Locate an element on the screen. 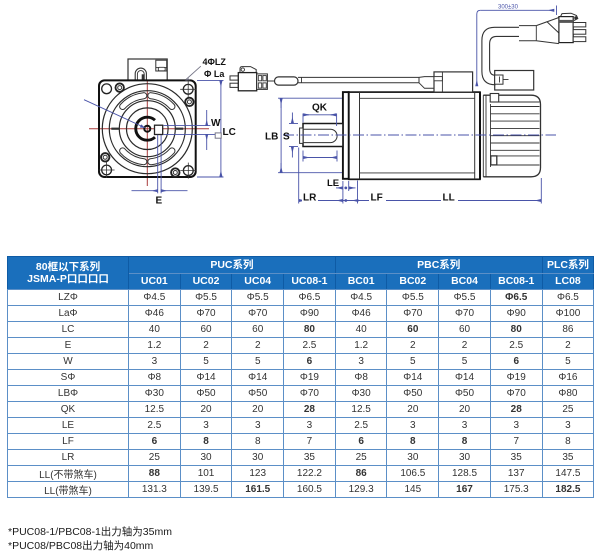 Image resolution: width=600 pixels, height=551 pixels. svg-text: LL is located at coordinates (449, 198).